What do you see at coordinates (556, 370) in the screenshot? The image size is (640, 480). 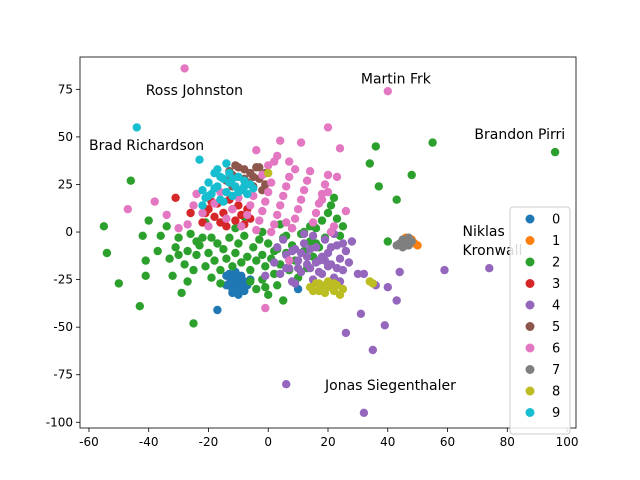 I see `legend-label-7: 7` at bounding box center [556, 370].